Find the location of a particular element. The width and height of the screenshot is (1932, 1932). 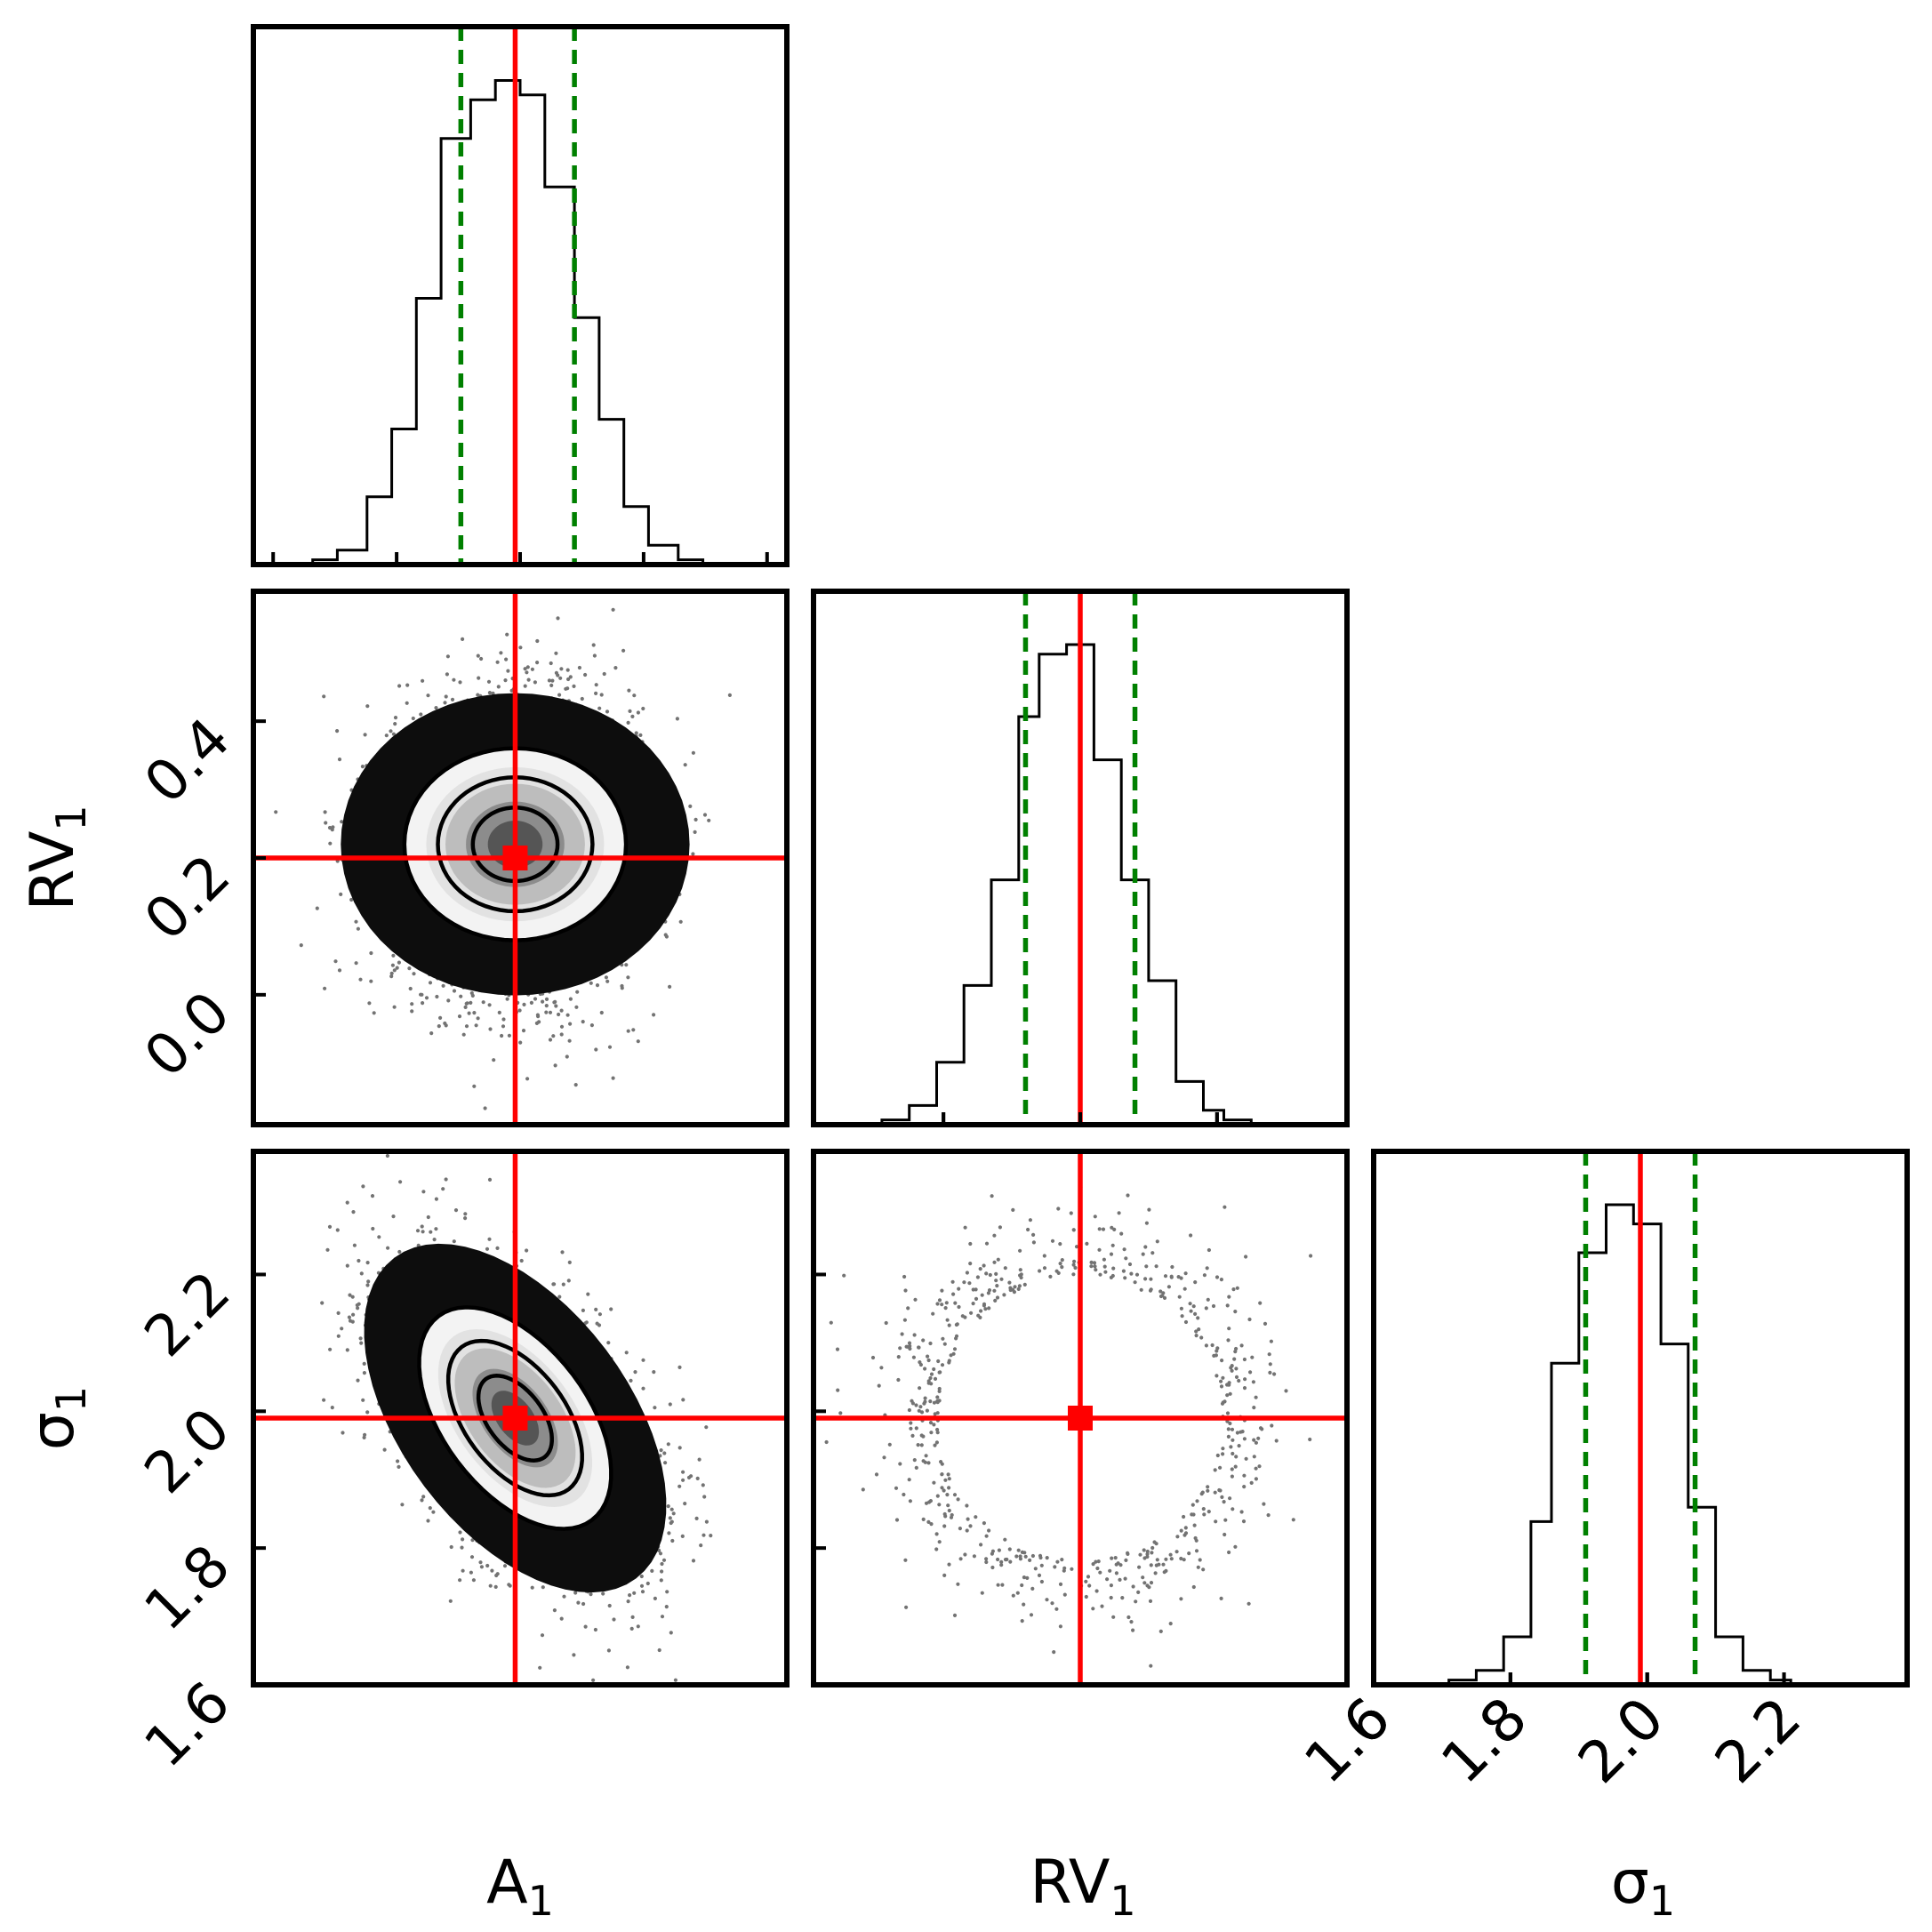

x-tick-label: 1.6 is located at coordinates (1348, 1741).